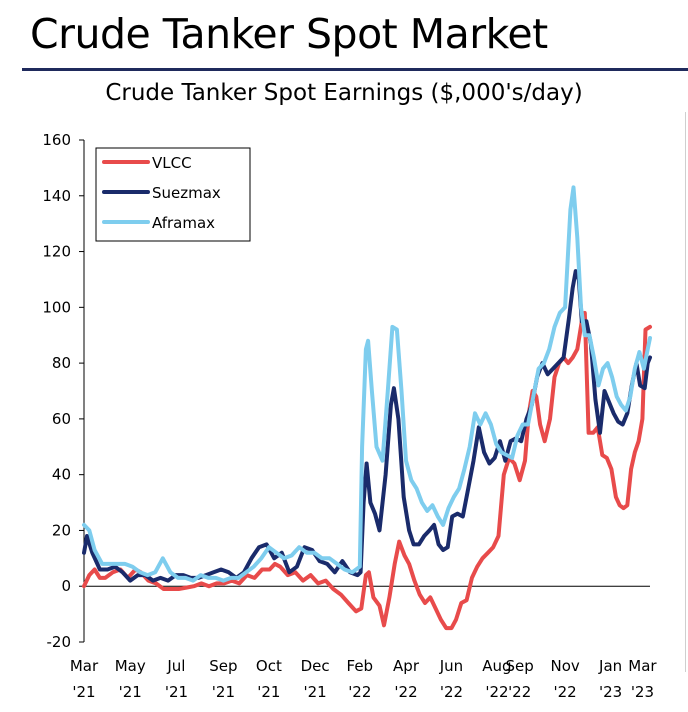  Describe the element at coordinates (59, 642) in the screenshot. I see `y-tick-label: -20` at that location.